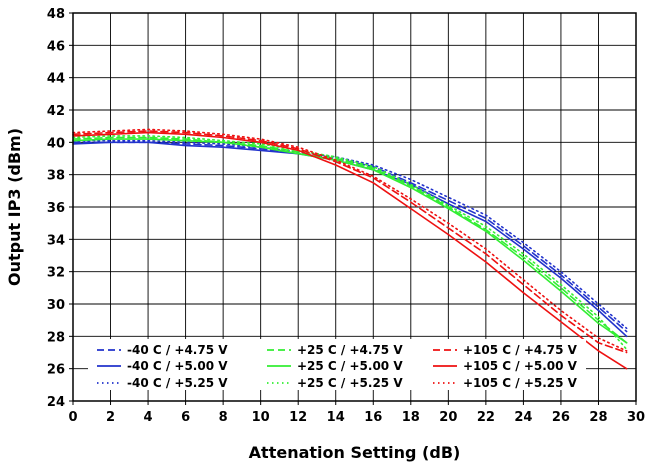 This screenshot has height=470, width=653. What do you see at coordinates (336, 417) in the screenshot?
I see `x-tick-label: 14` at bounding box center [336, 417].